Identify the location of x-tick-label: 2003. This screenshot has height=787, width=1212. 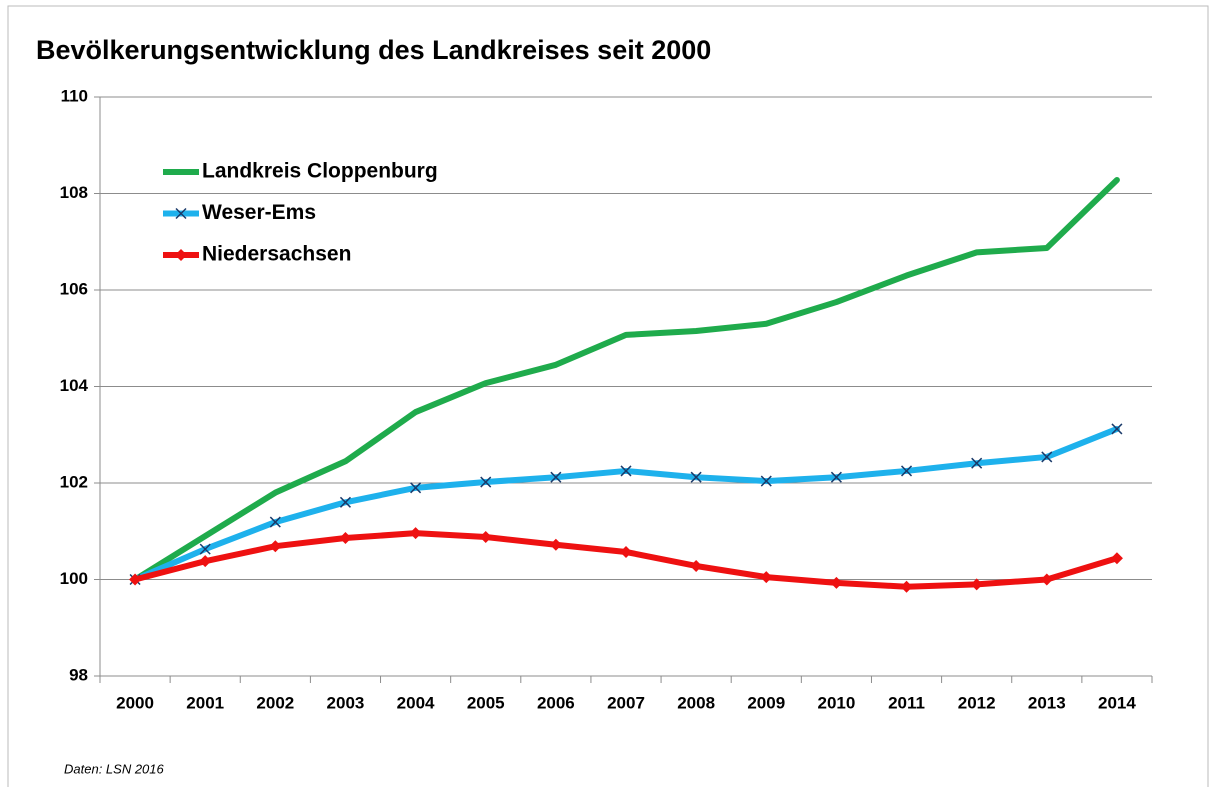
(346, 702).